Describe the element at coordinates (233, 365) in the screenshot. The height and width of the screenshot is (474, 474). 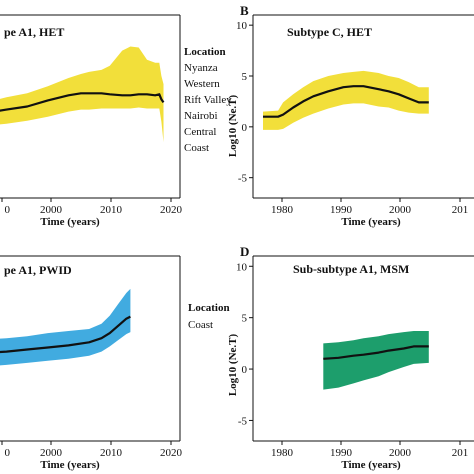
I see `panel-d-ylabel: Log10 (Ne.T)` at that location.